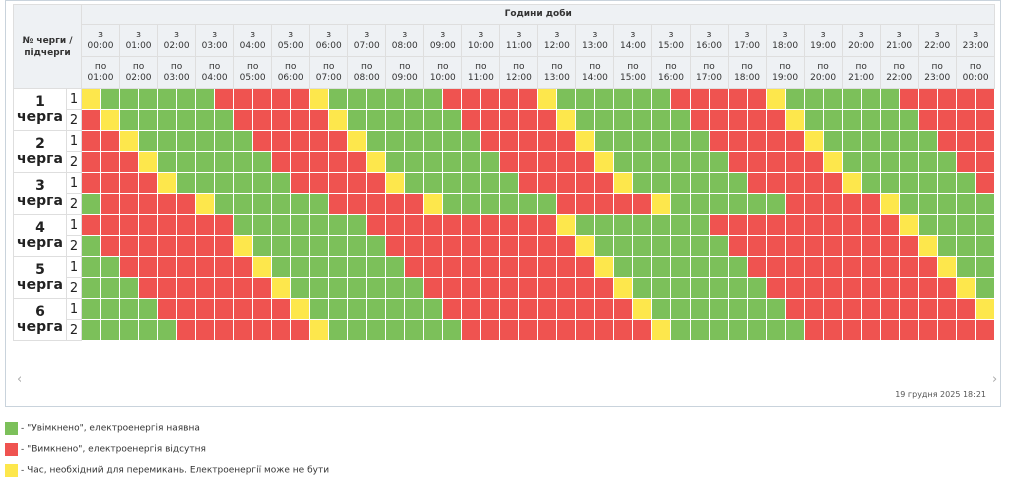  Describe the element at coordinates (215, 72) in the screenshot. I see `hour-to-cell: по 04:00` at that location.